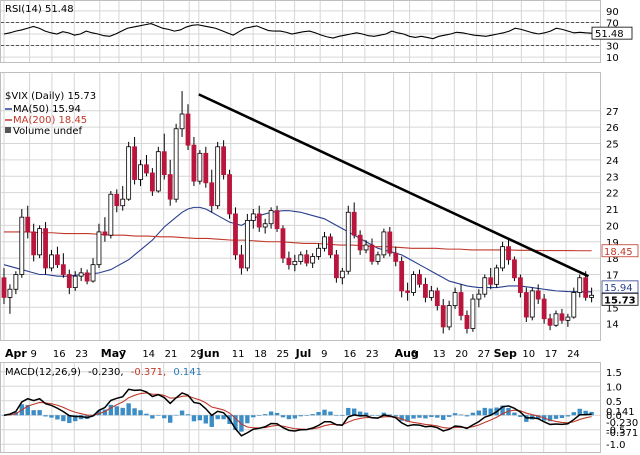 The width and height of the screenshot is (640, 455). What do you see at coordinates (260, 354) in the screenshot?
I see `x-tick-label: 18` at bounding box center [260, 354].